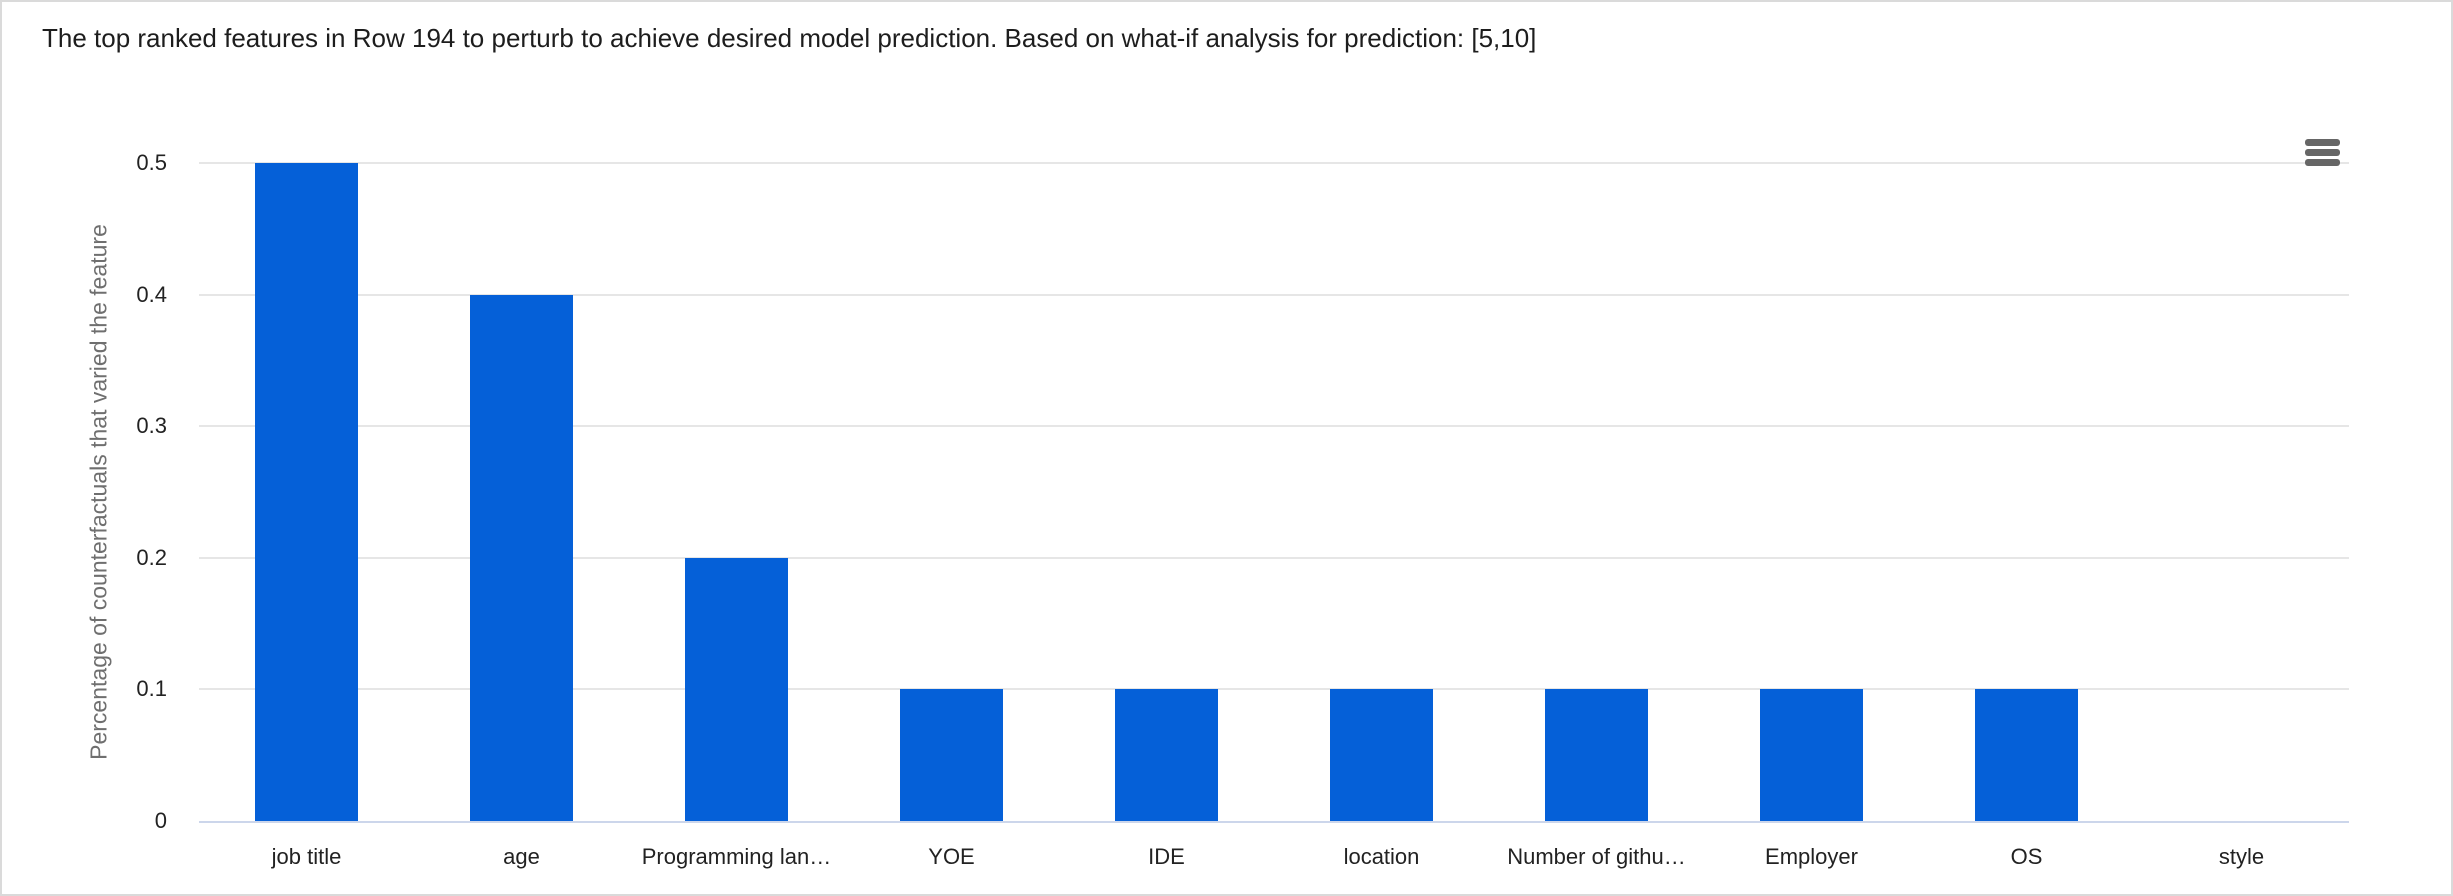 Image resolution: width=2453 pixels, height=896 pixels. What do you see at coordinates (151, 557) in the screenshot?
I see `y-tick-label: 0.2` at bounding box center [151, 557].